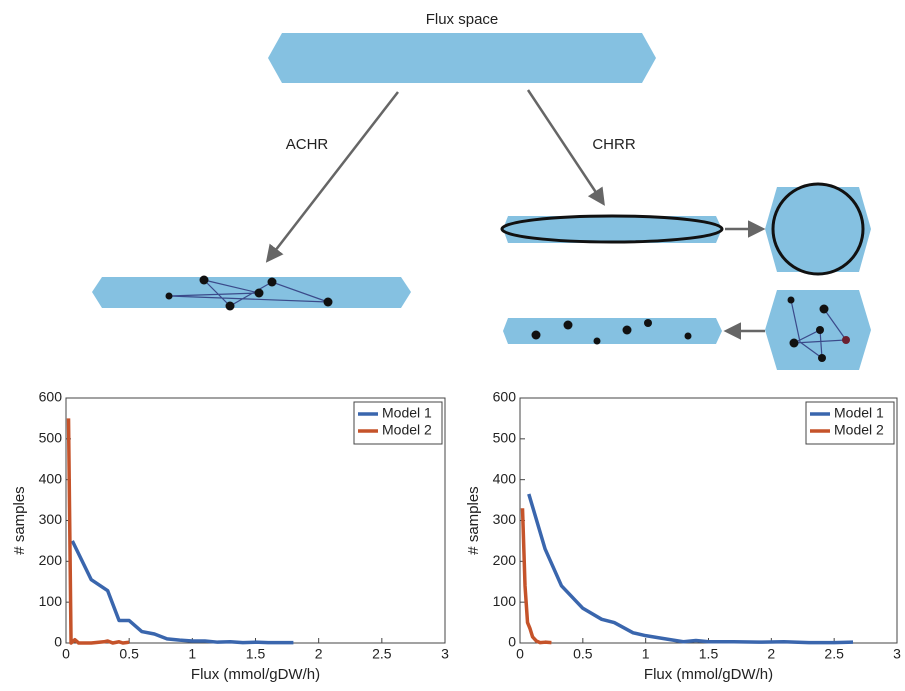 Image resolution: width=905 pixels, height=691 pixels. I want to click on flux-space-shape, so click(462, 58).